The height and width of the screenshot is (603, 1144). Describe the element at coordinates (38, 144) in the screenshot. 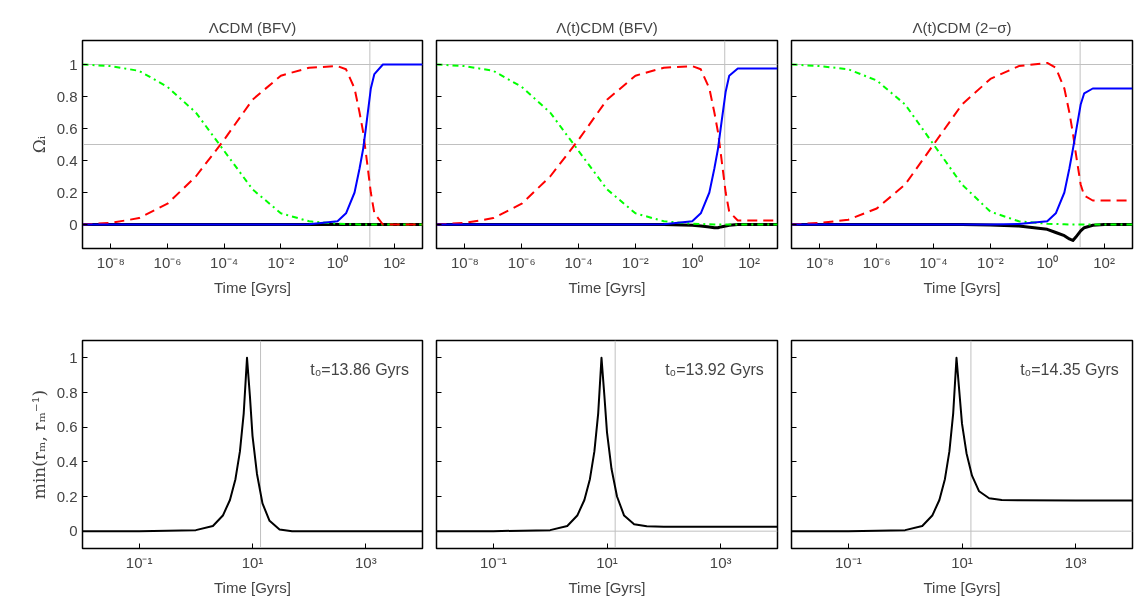

I see `y-axis-title: Ωᵢ` at that location.